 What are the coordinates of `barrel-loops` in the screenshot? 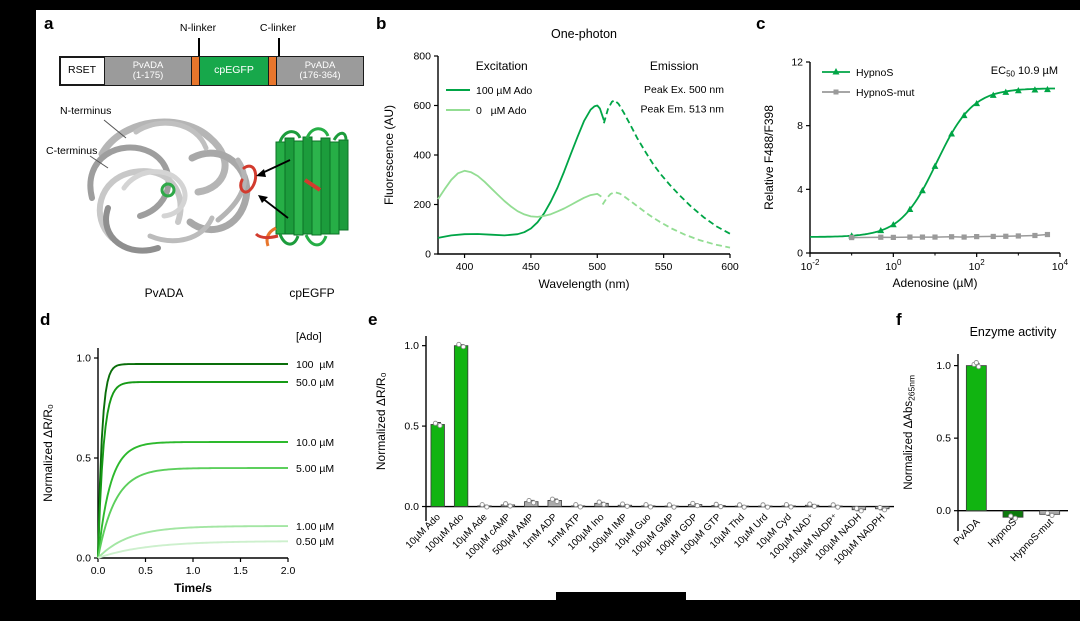 It's located at (301, 187).